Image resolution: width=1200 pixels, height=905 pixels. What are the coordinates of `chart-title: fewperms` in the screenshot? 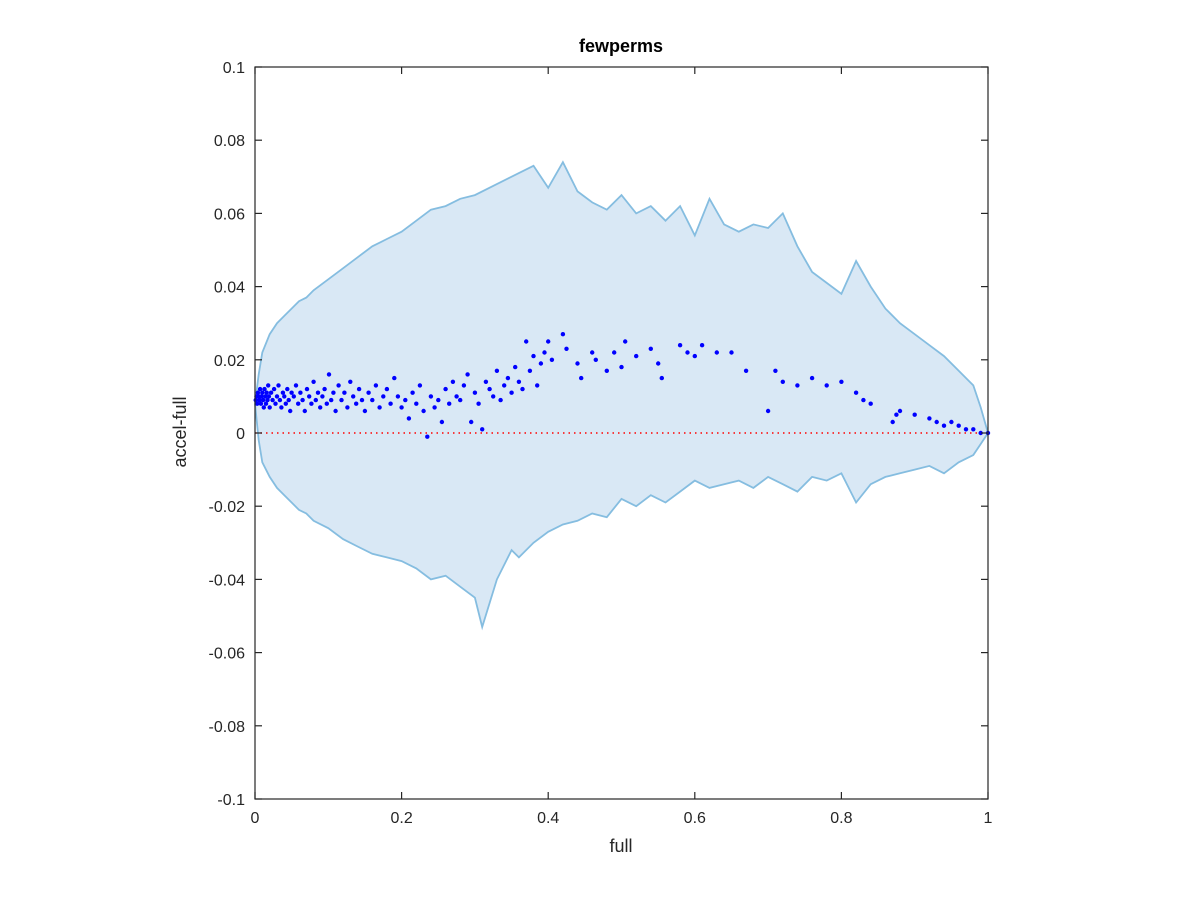 It's located at (621, 46).